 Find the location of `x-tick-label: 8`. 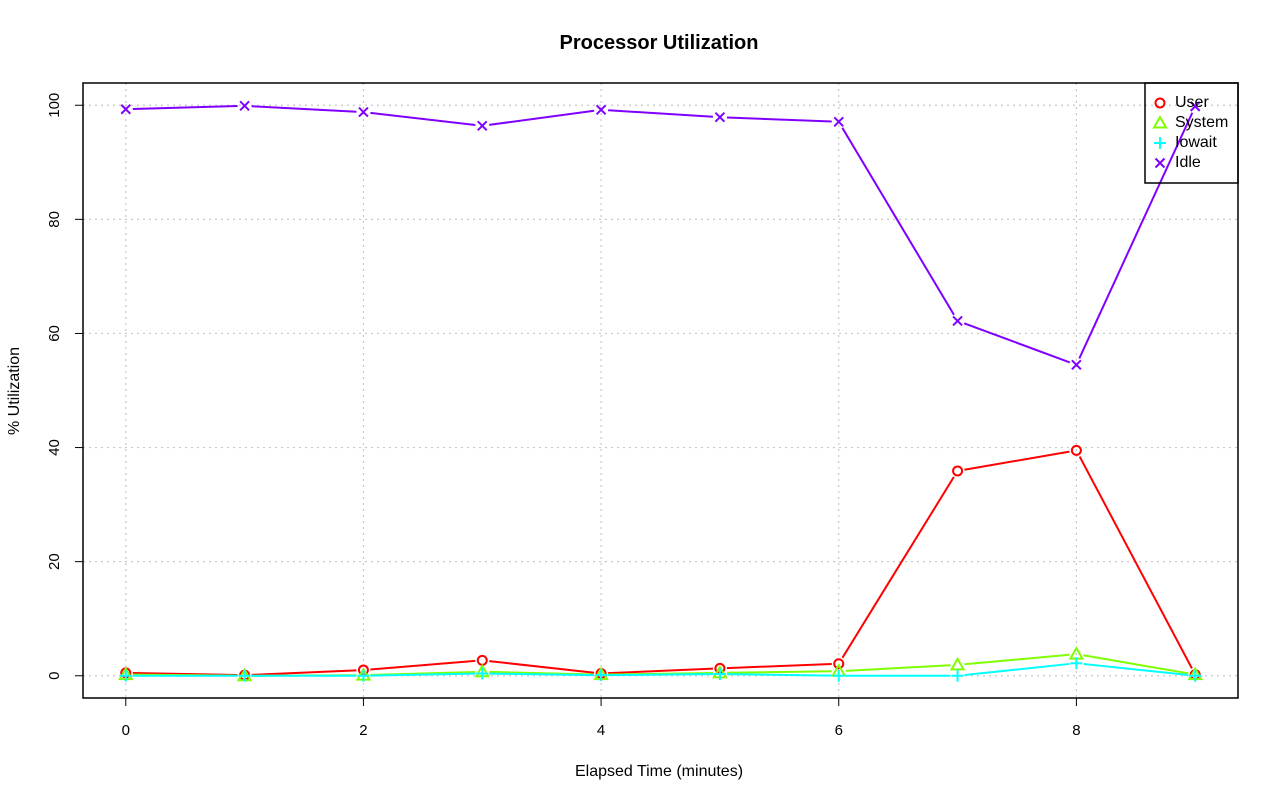

x-tick-label: 8 is located at coordinates (1076, 730).